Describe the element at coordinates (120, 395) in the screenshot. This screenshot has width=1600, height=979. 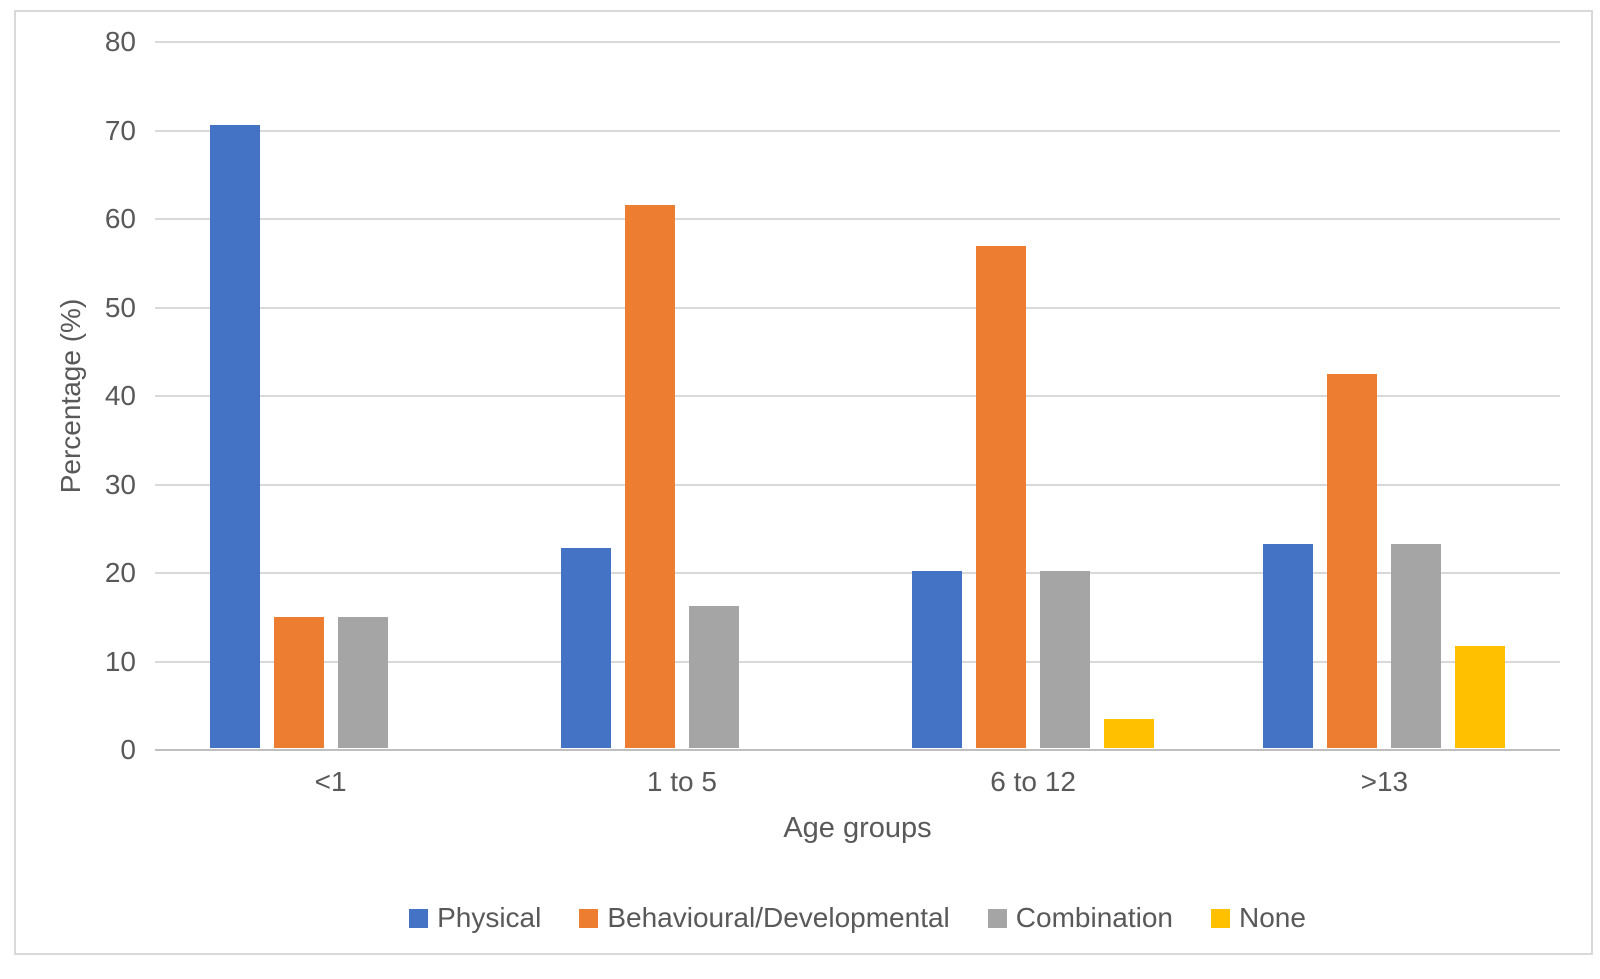
I see `y-tick-label-40: 40` at that location.